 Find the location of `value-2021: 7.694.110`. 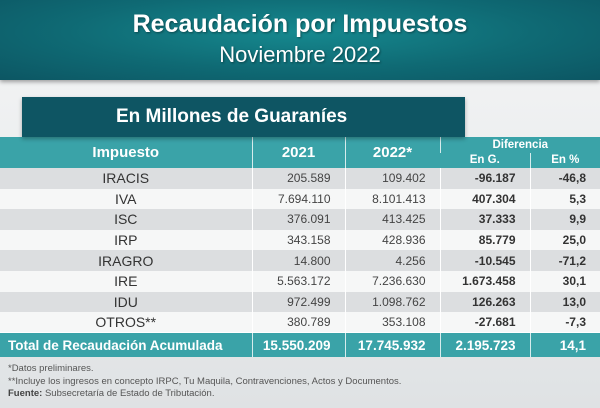

value-2021: 7.694.110 is located at coordinates (298, 199).